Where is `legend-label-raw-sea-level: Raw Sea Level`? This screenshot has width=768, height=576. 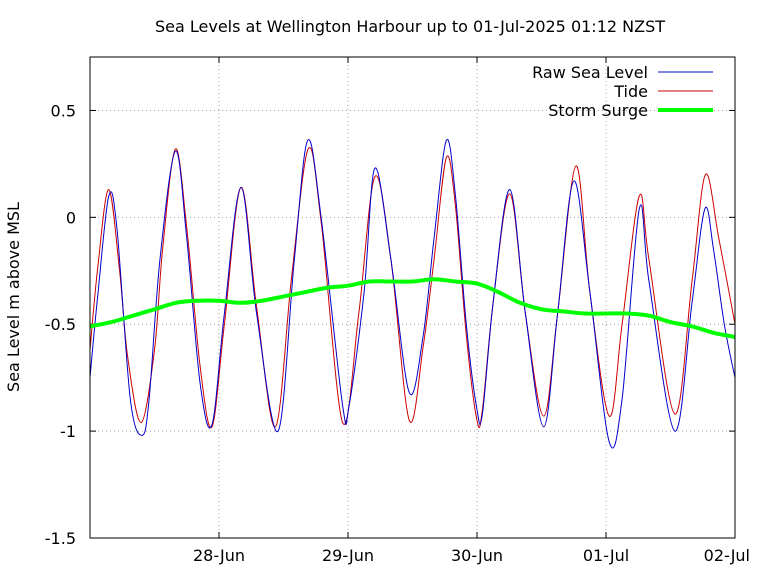 legend-label-raw-sea-level: Raw Sea Level is located at coordinates (590, 72).